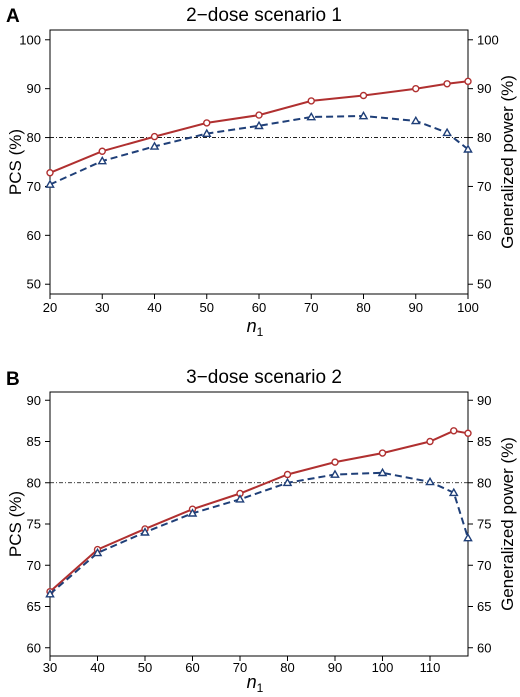 This screenshot has width=520, height=697. Describe the element at coordinates (34, 186) in the screenshot. I see `y-tick-label-left: 70` at that location.